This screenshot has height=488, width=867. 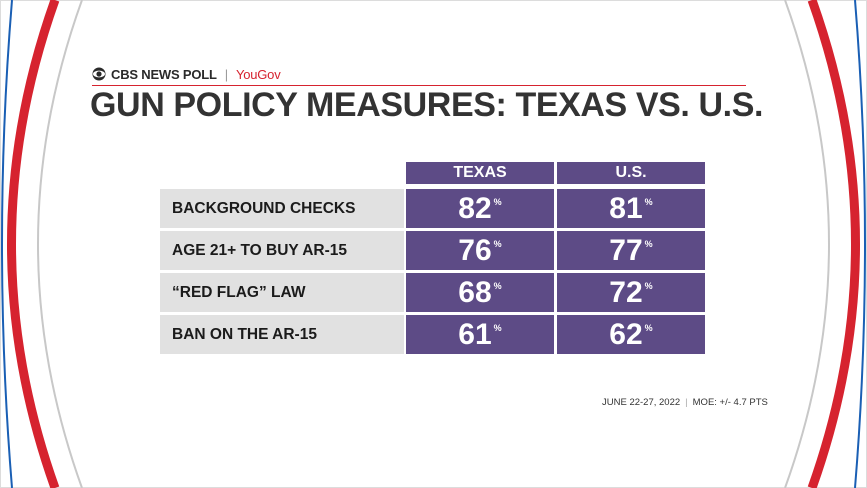 What do you see at coordinates (419, 85) in the screenshot?
I see `title-rule` at bounding box center [419, 85].